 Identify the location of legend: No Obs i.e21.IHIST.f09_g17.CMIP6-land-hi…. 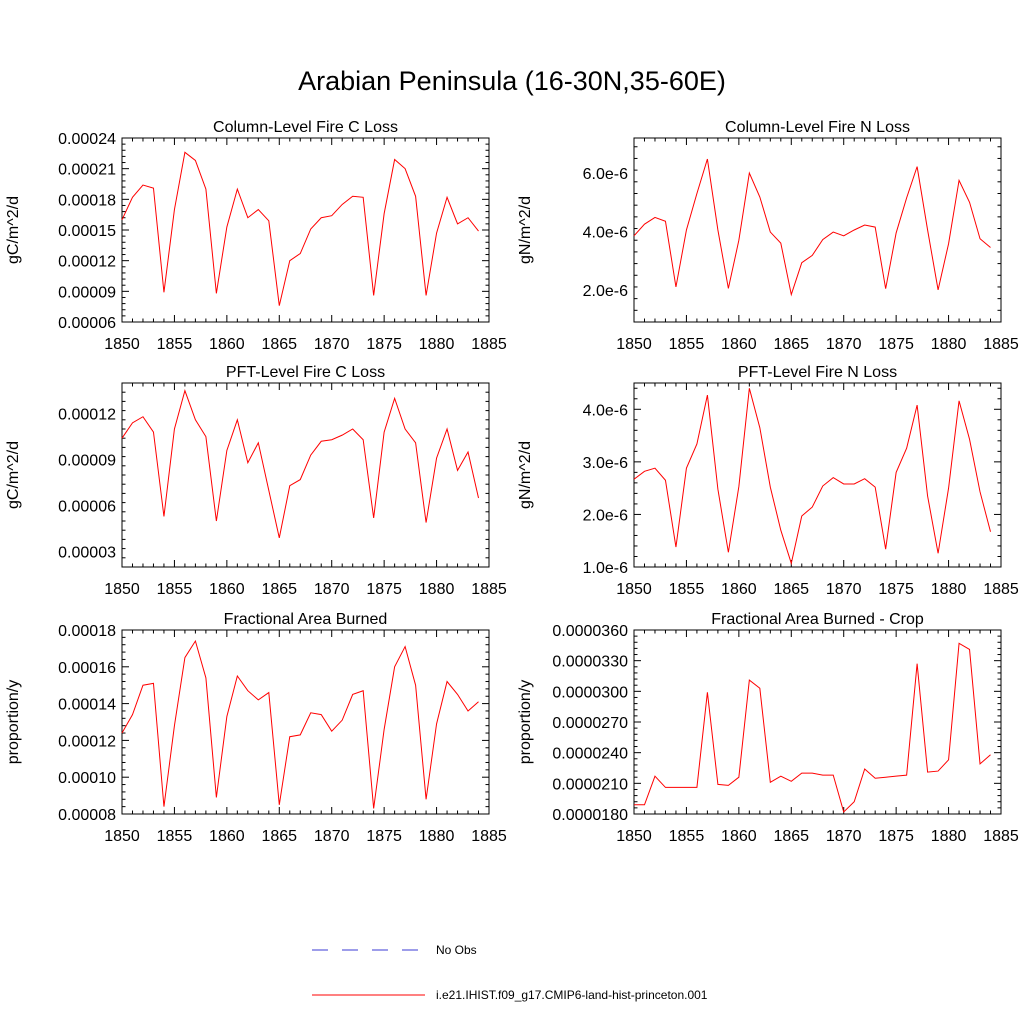
(510, 972).